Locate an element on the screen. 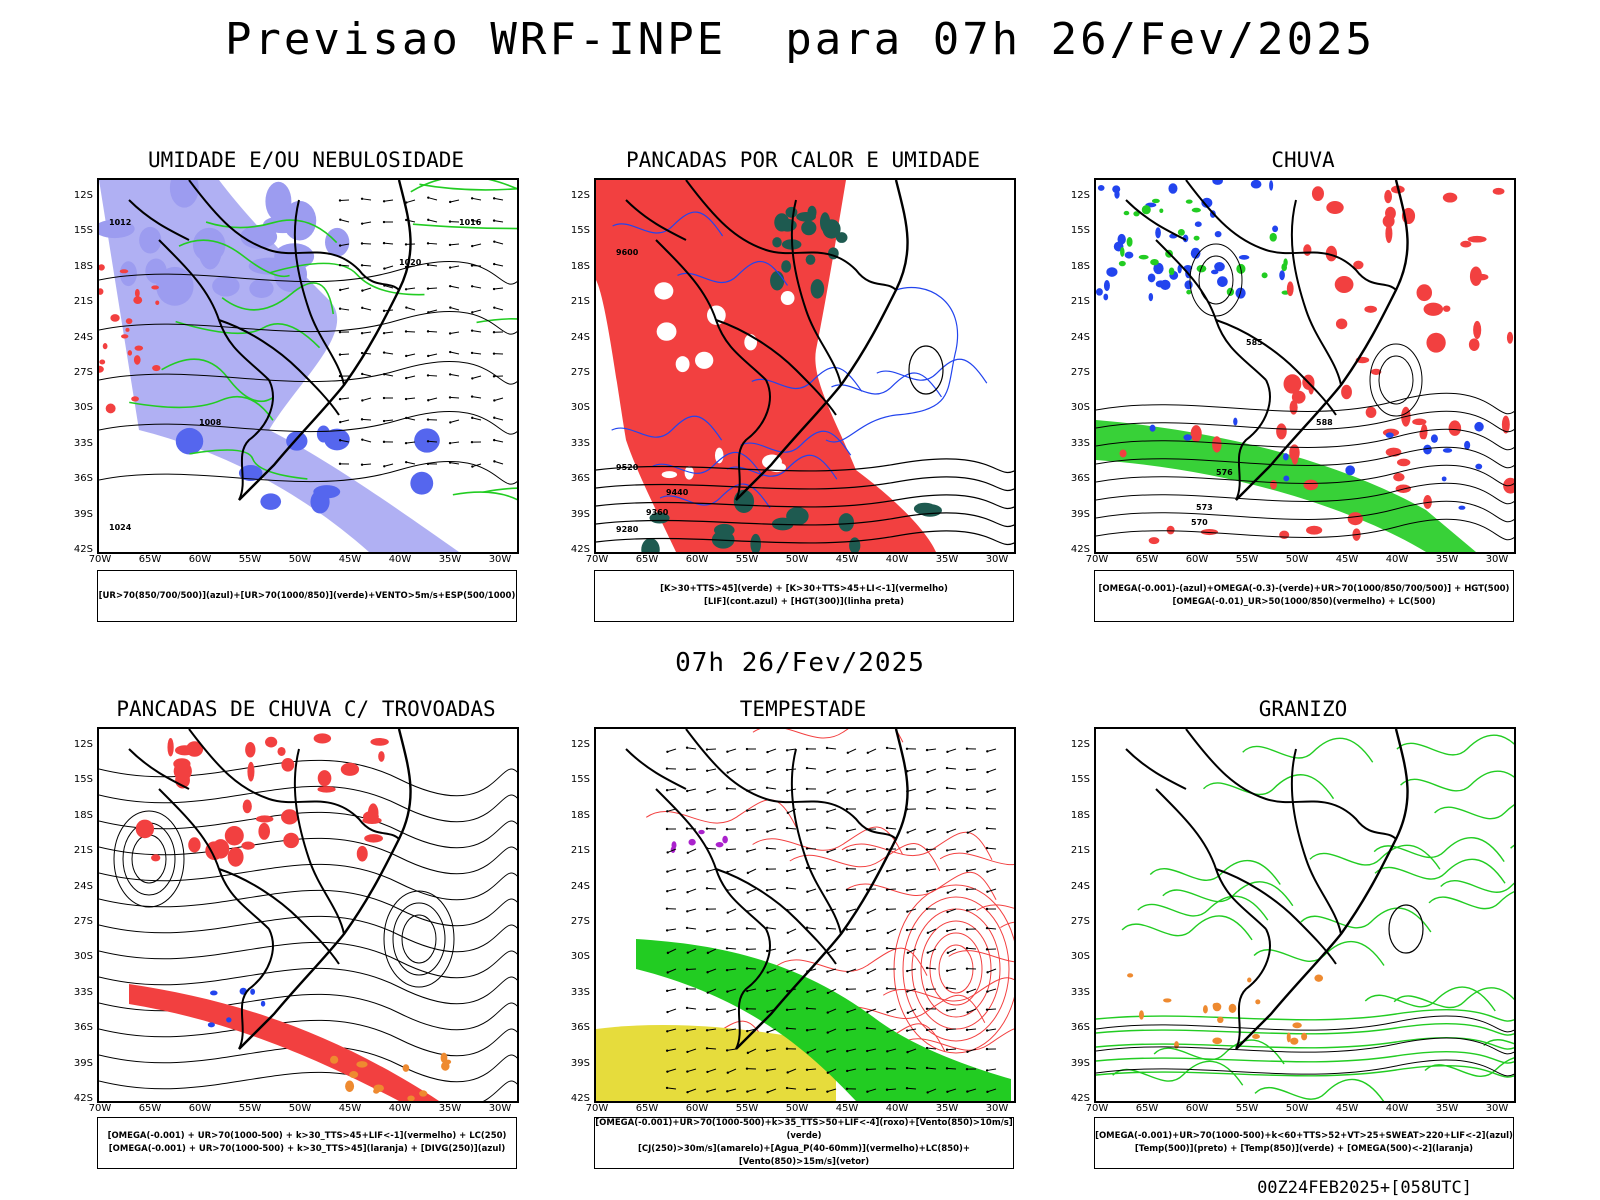  clear-area is located at coordinates (664, 291).